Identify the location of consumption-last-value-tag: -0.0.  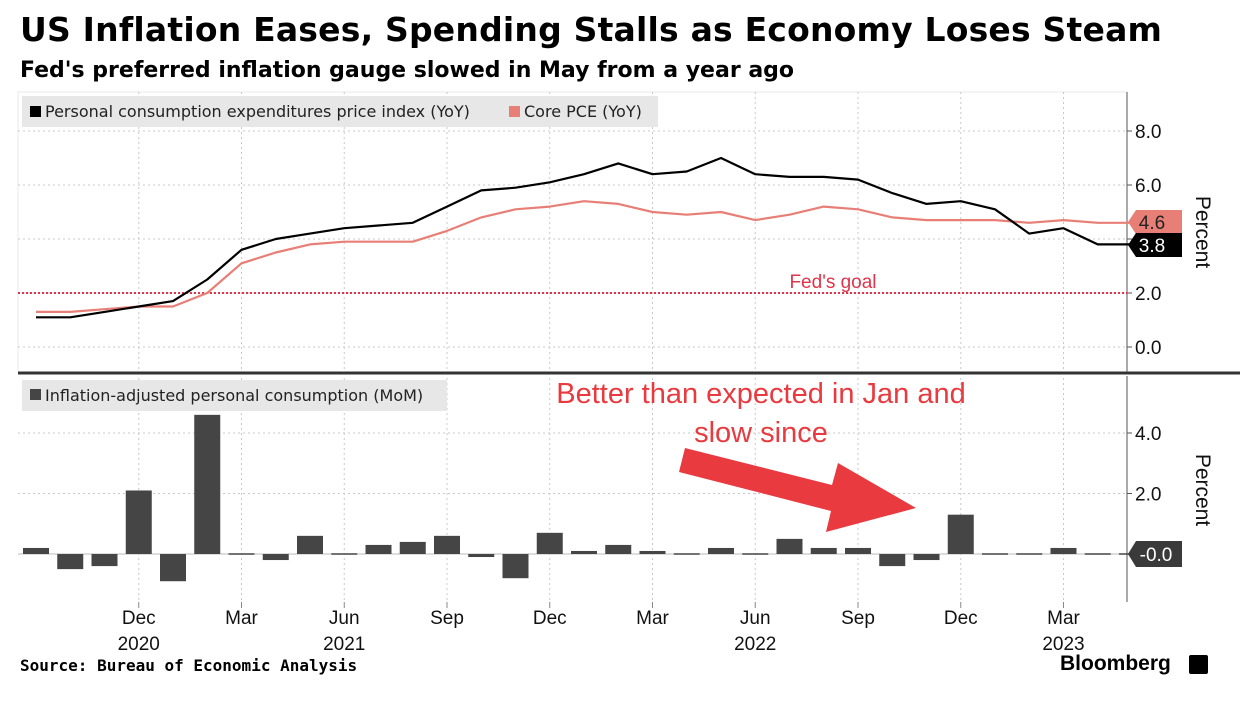
(1155, 554).